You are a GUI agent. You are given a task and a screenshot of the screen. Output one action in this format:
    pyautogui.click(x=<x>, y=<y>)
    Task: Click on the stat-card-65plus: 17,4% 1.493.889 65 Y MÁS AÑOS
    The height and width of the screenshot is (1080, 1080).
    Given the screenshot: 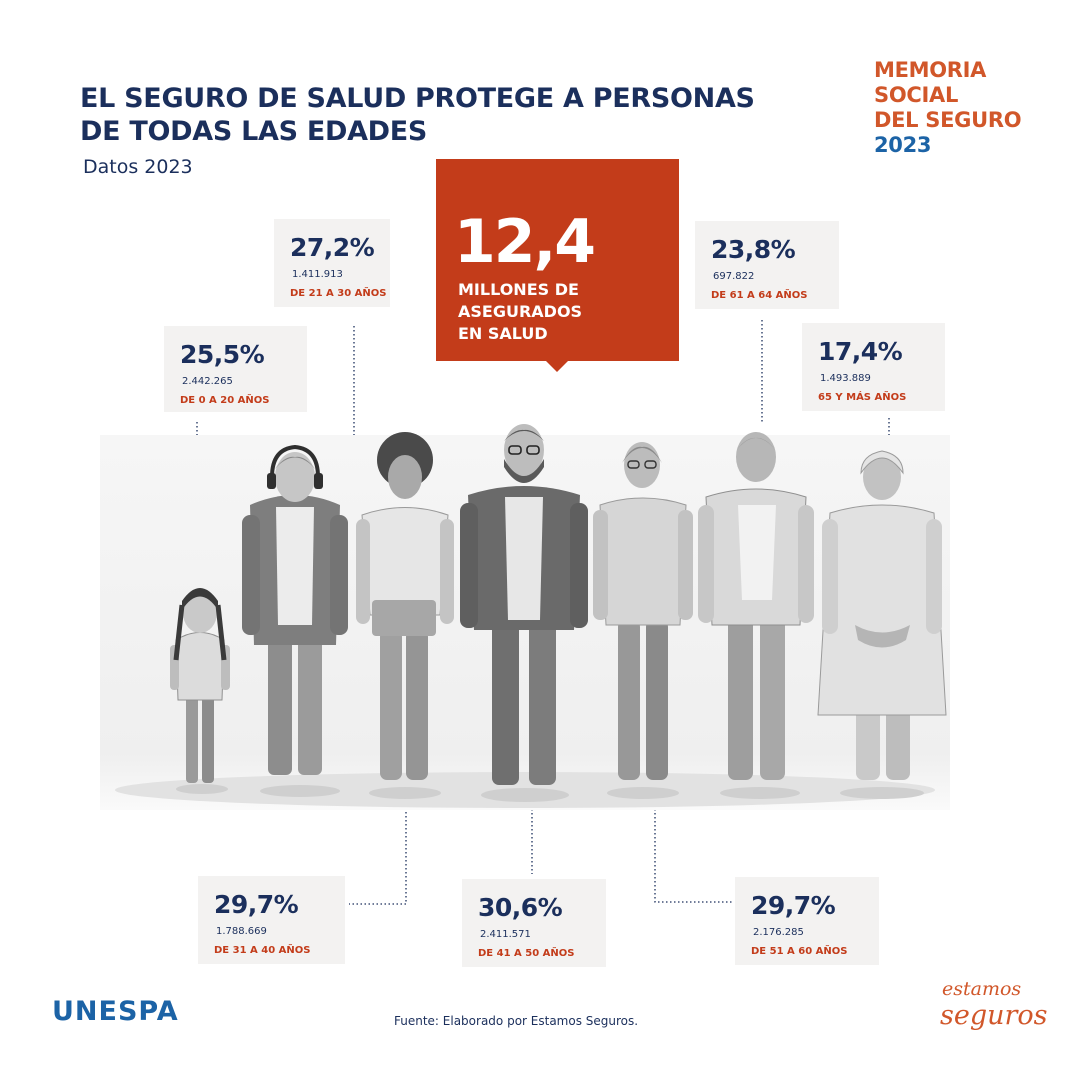 What is the action you would take?
    pyautogui.click(x=873, y=367)
    